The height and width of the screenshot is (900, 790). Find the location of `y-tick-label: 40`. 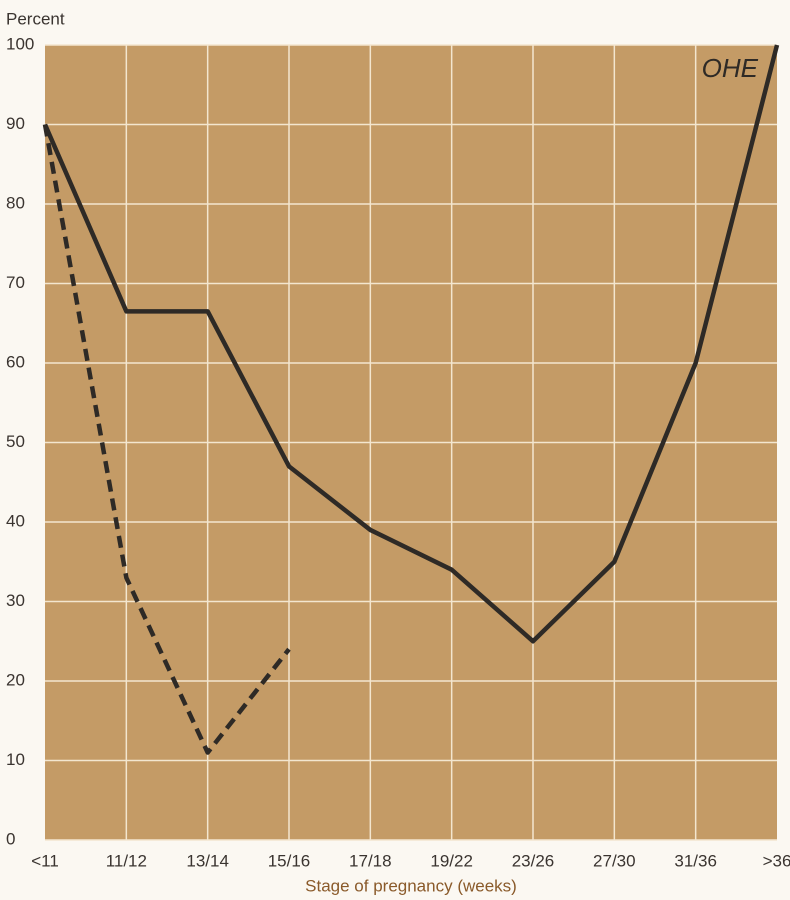

y-tick-label: 40 is located at coordinates (15, 520).